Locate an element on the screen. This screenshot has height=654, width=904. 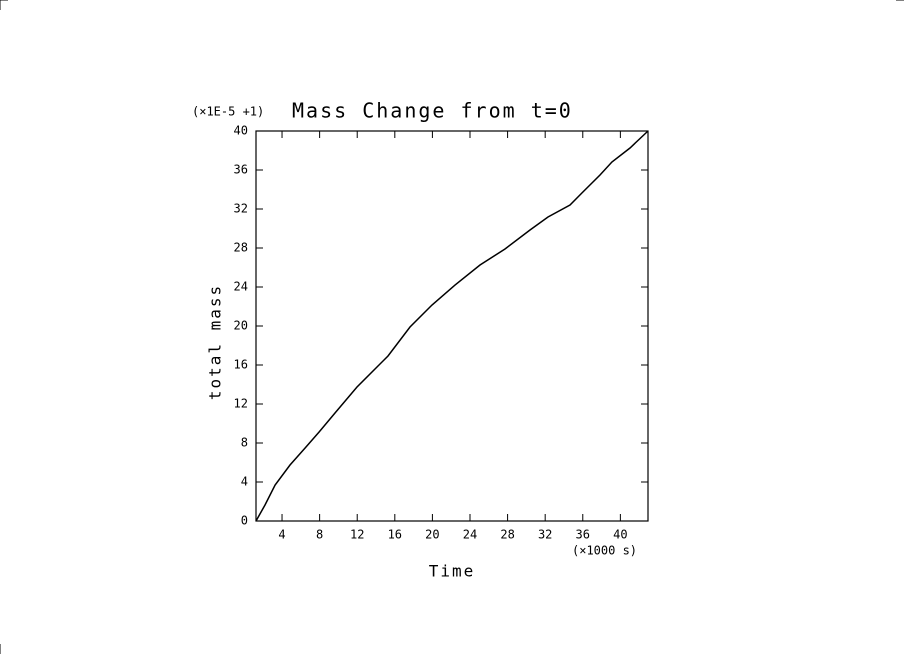
x-tick-label: 40 is located at coordinates (620, 535).